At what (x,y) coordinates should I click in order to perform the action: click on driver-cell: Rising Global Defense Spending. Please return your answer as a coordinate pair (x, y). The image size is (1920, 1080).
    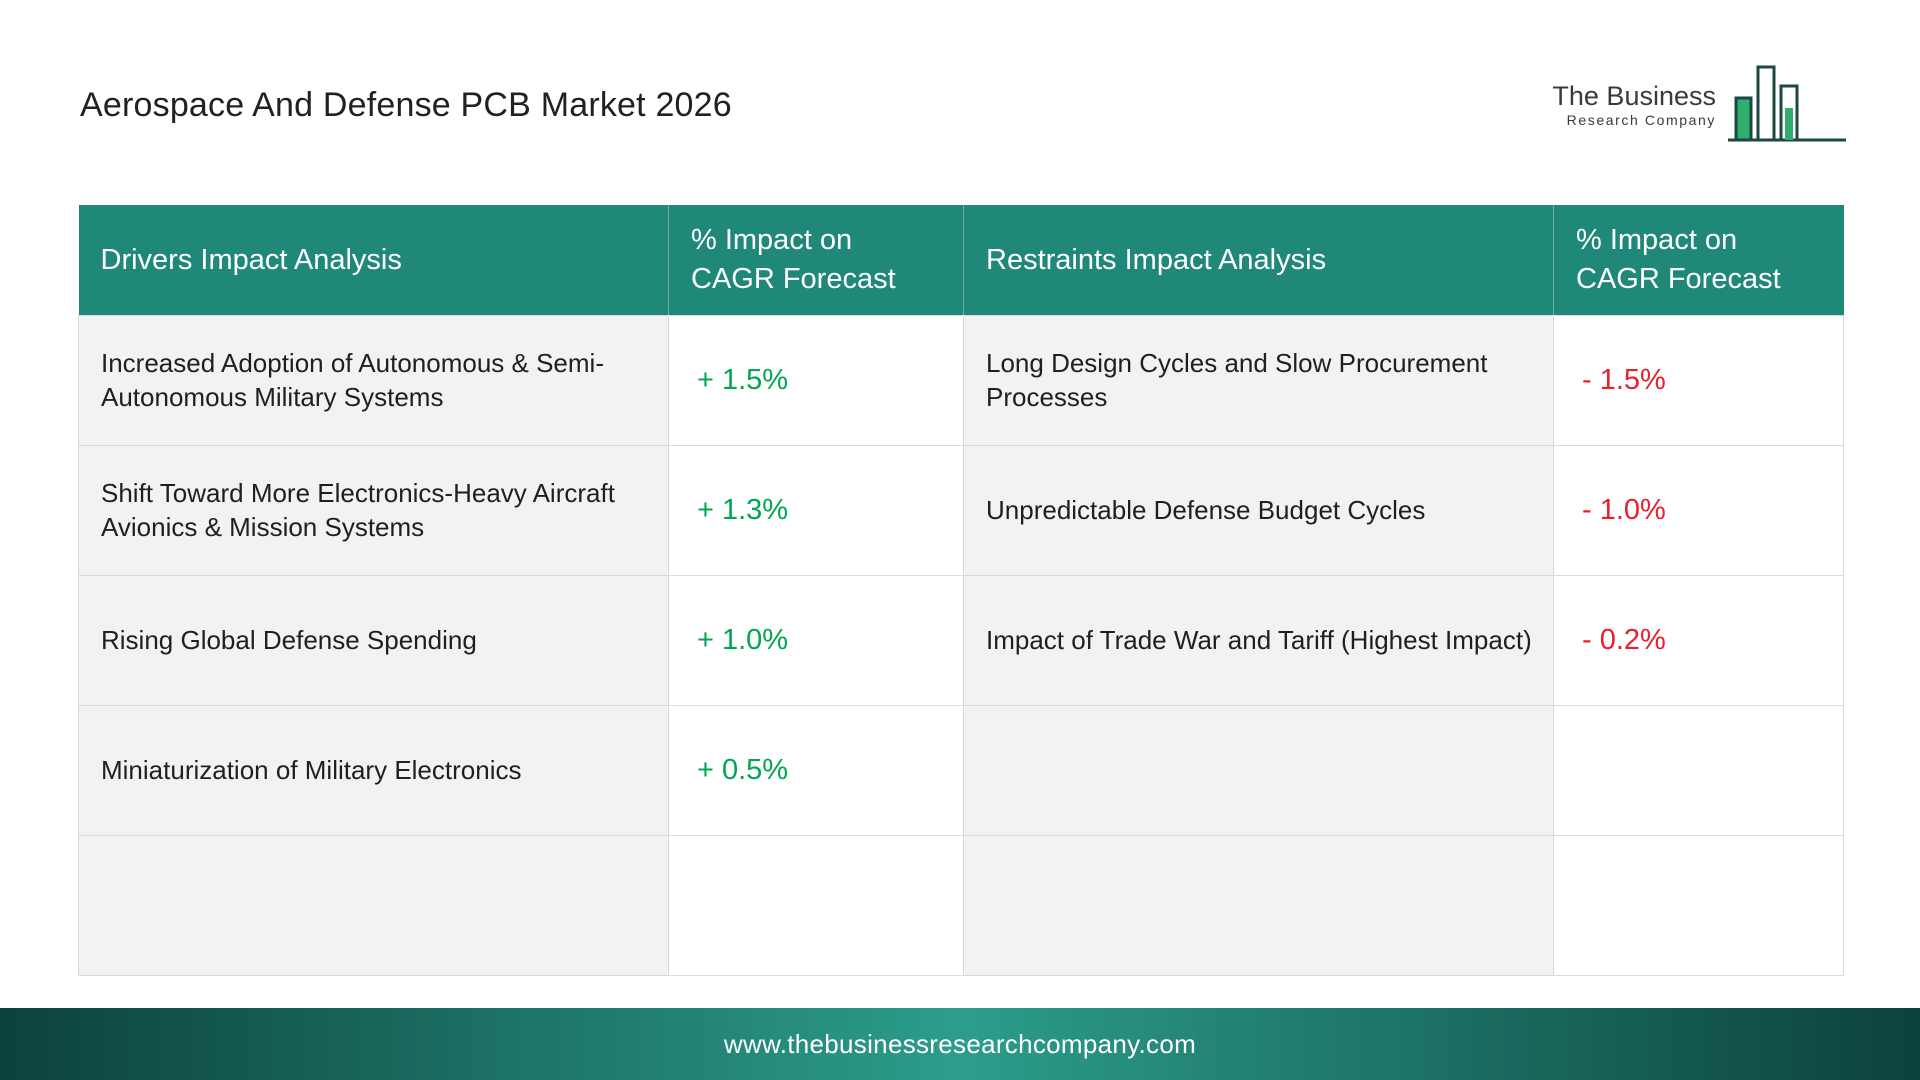
    Looking at the image, I should click on (373, 640).